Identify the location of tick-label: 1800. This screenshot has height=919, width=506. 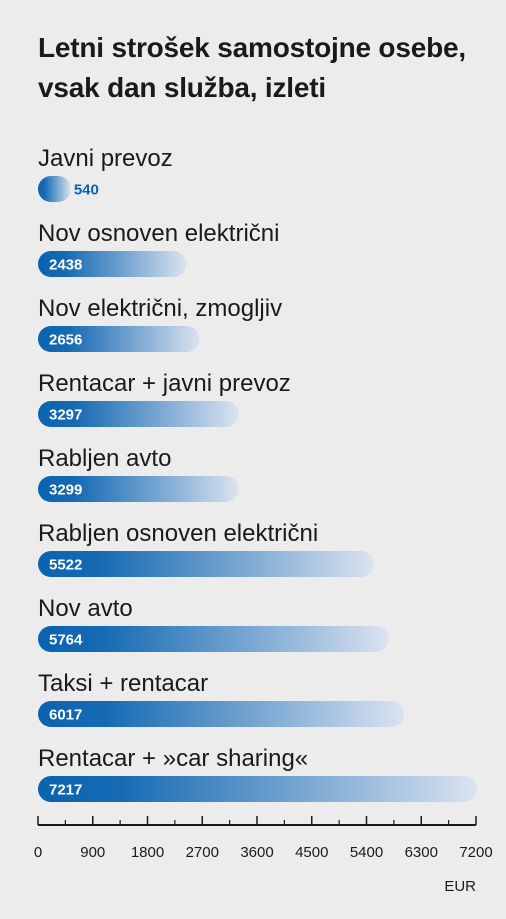
(147, 852).